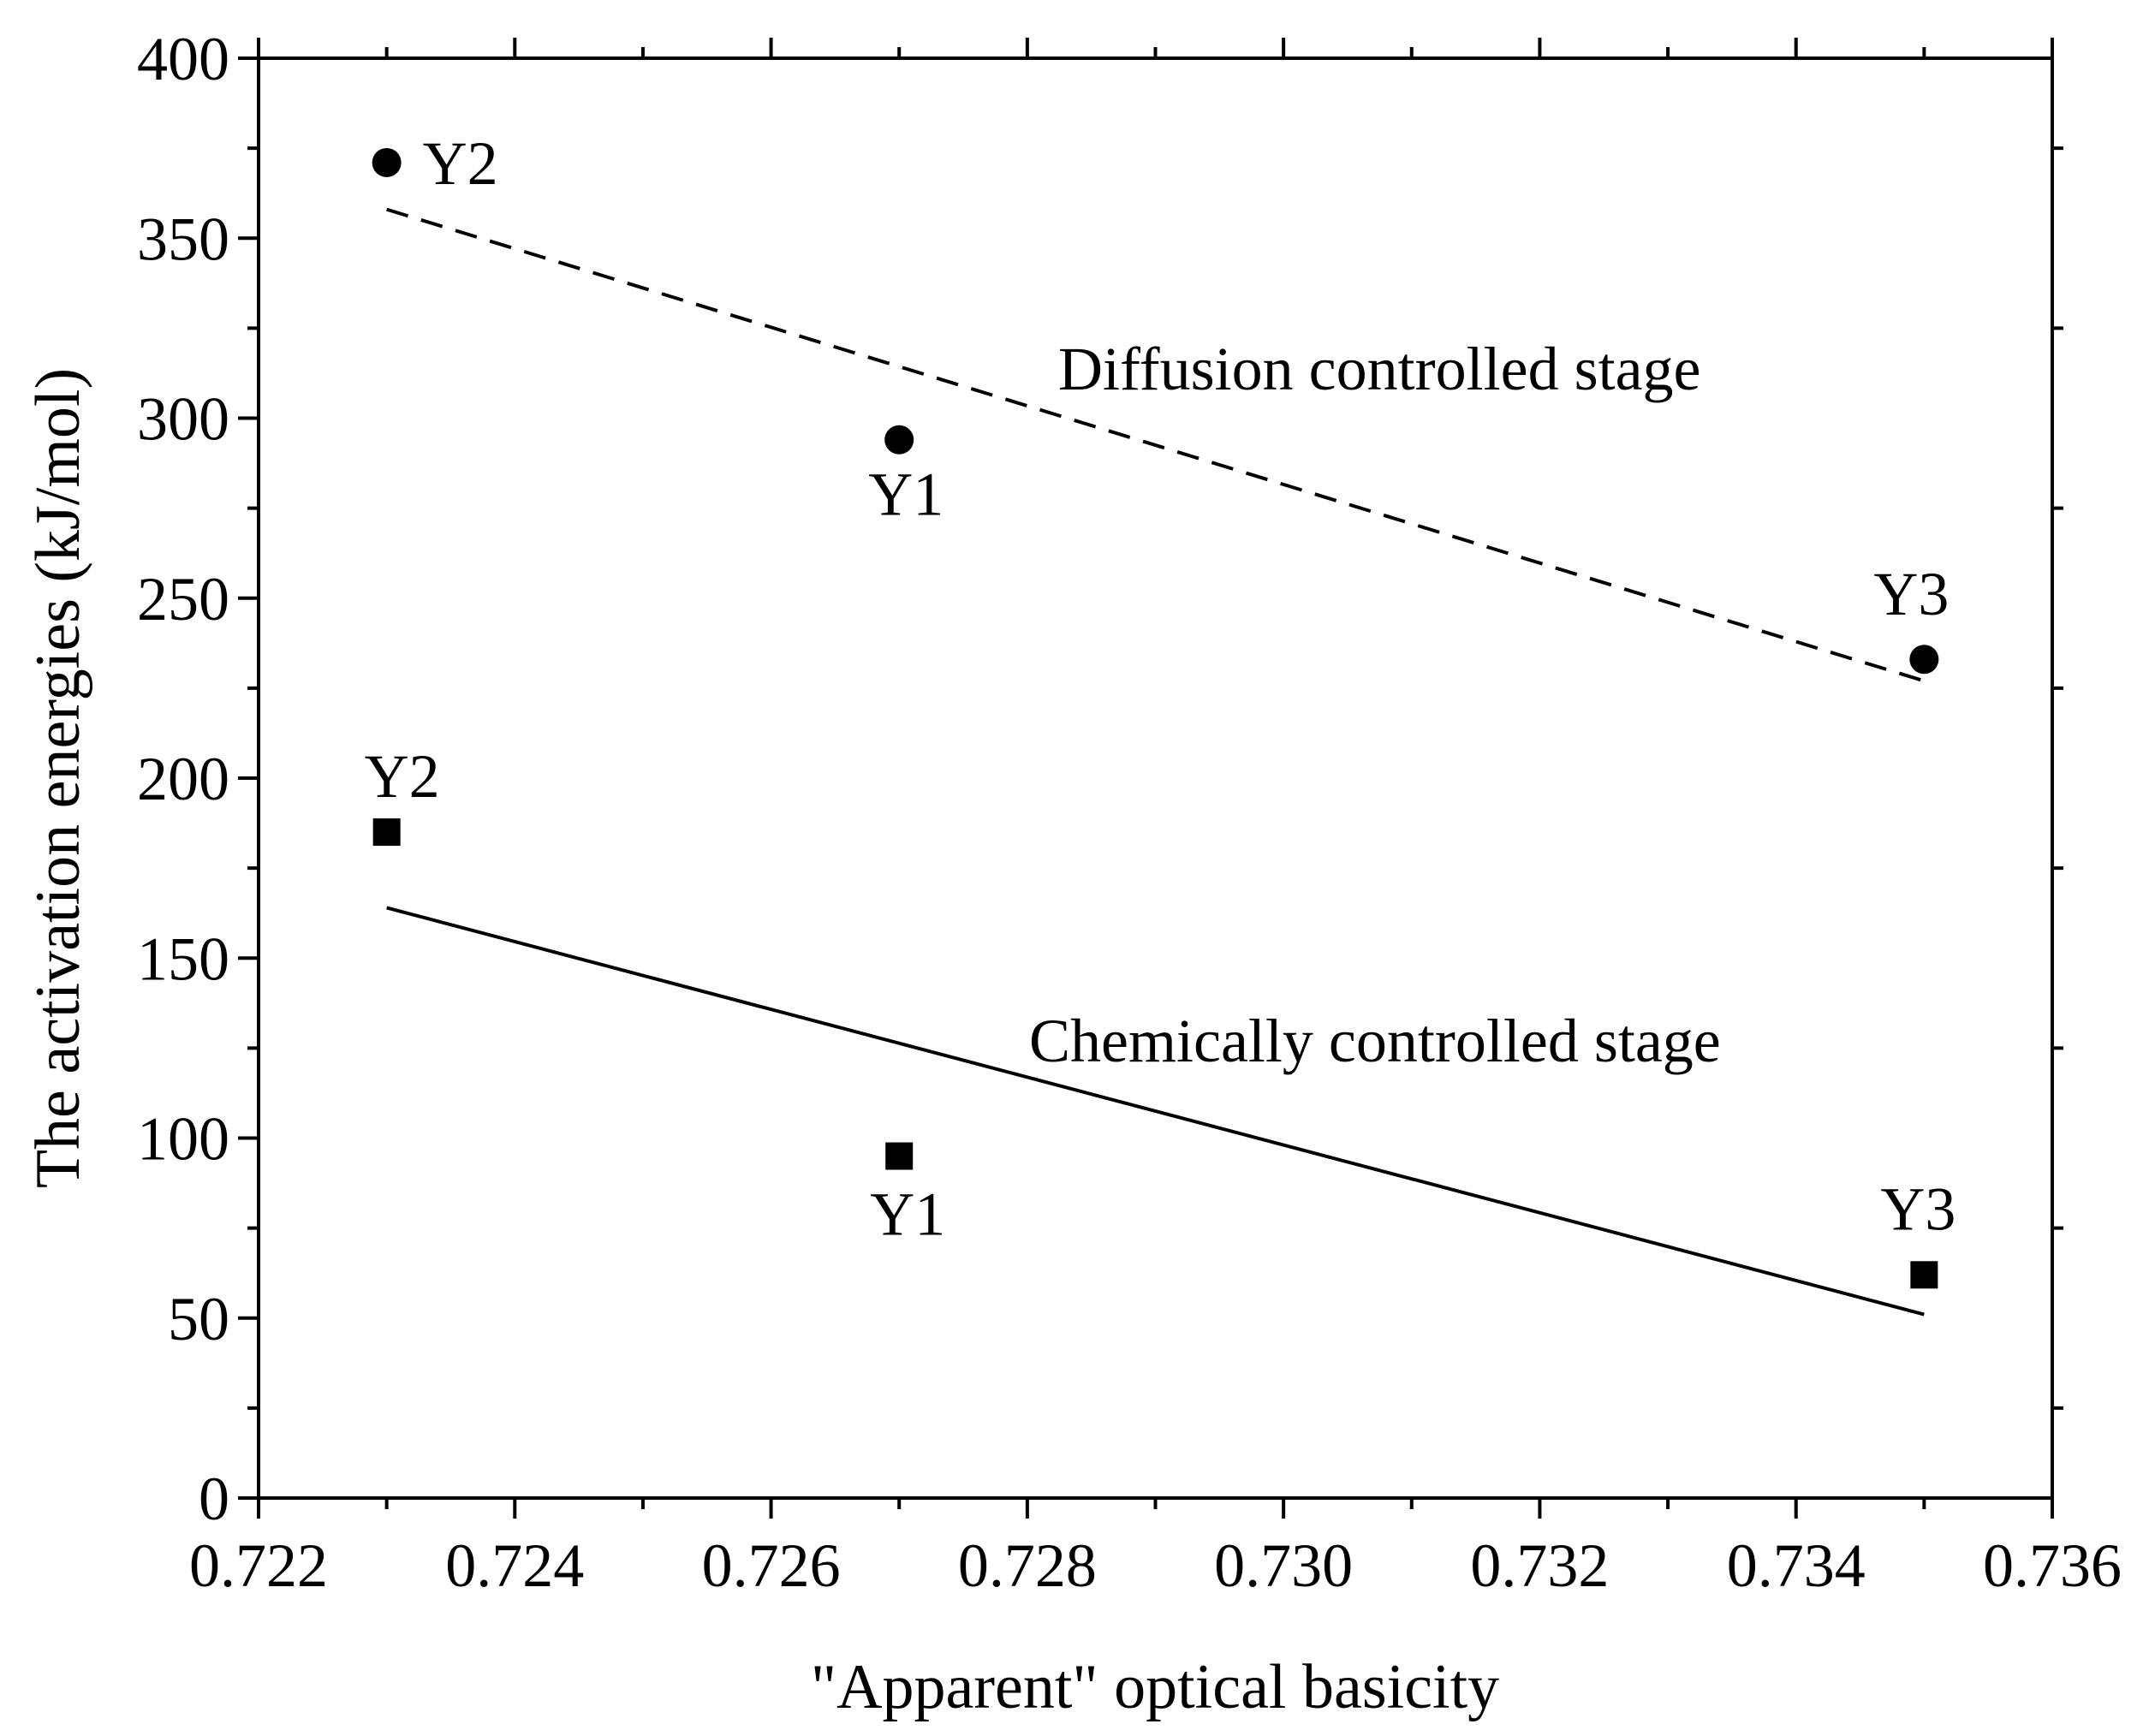 The height and width of the screenshot is (1736, 2149). What do you see at coordinates (1539, 1566) in the screenshot?
I see `x-tick-label: 0.732` at bounding box center [1539, 1566].